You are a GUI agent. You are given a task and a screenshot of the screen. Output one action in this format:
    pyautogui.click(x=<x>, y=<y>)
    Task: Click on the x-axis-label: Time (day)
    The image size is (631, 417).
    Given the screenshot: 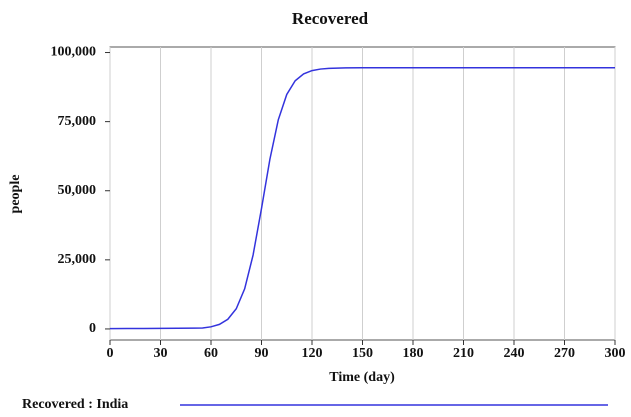 What is the action you would take?
    pyautogui.click(x=362, y=377)
    